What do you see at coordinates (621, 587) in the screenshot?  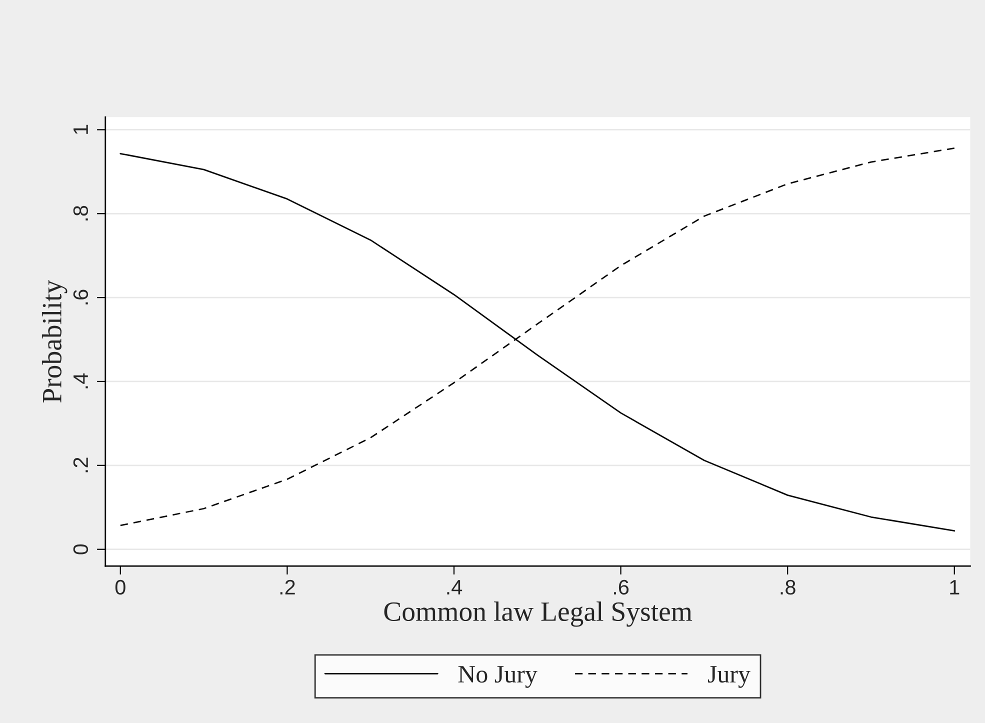 I see `x-tick-label: .6` at bounding box center [621, 587].